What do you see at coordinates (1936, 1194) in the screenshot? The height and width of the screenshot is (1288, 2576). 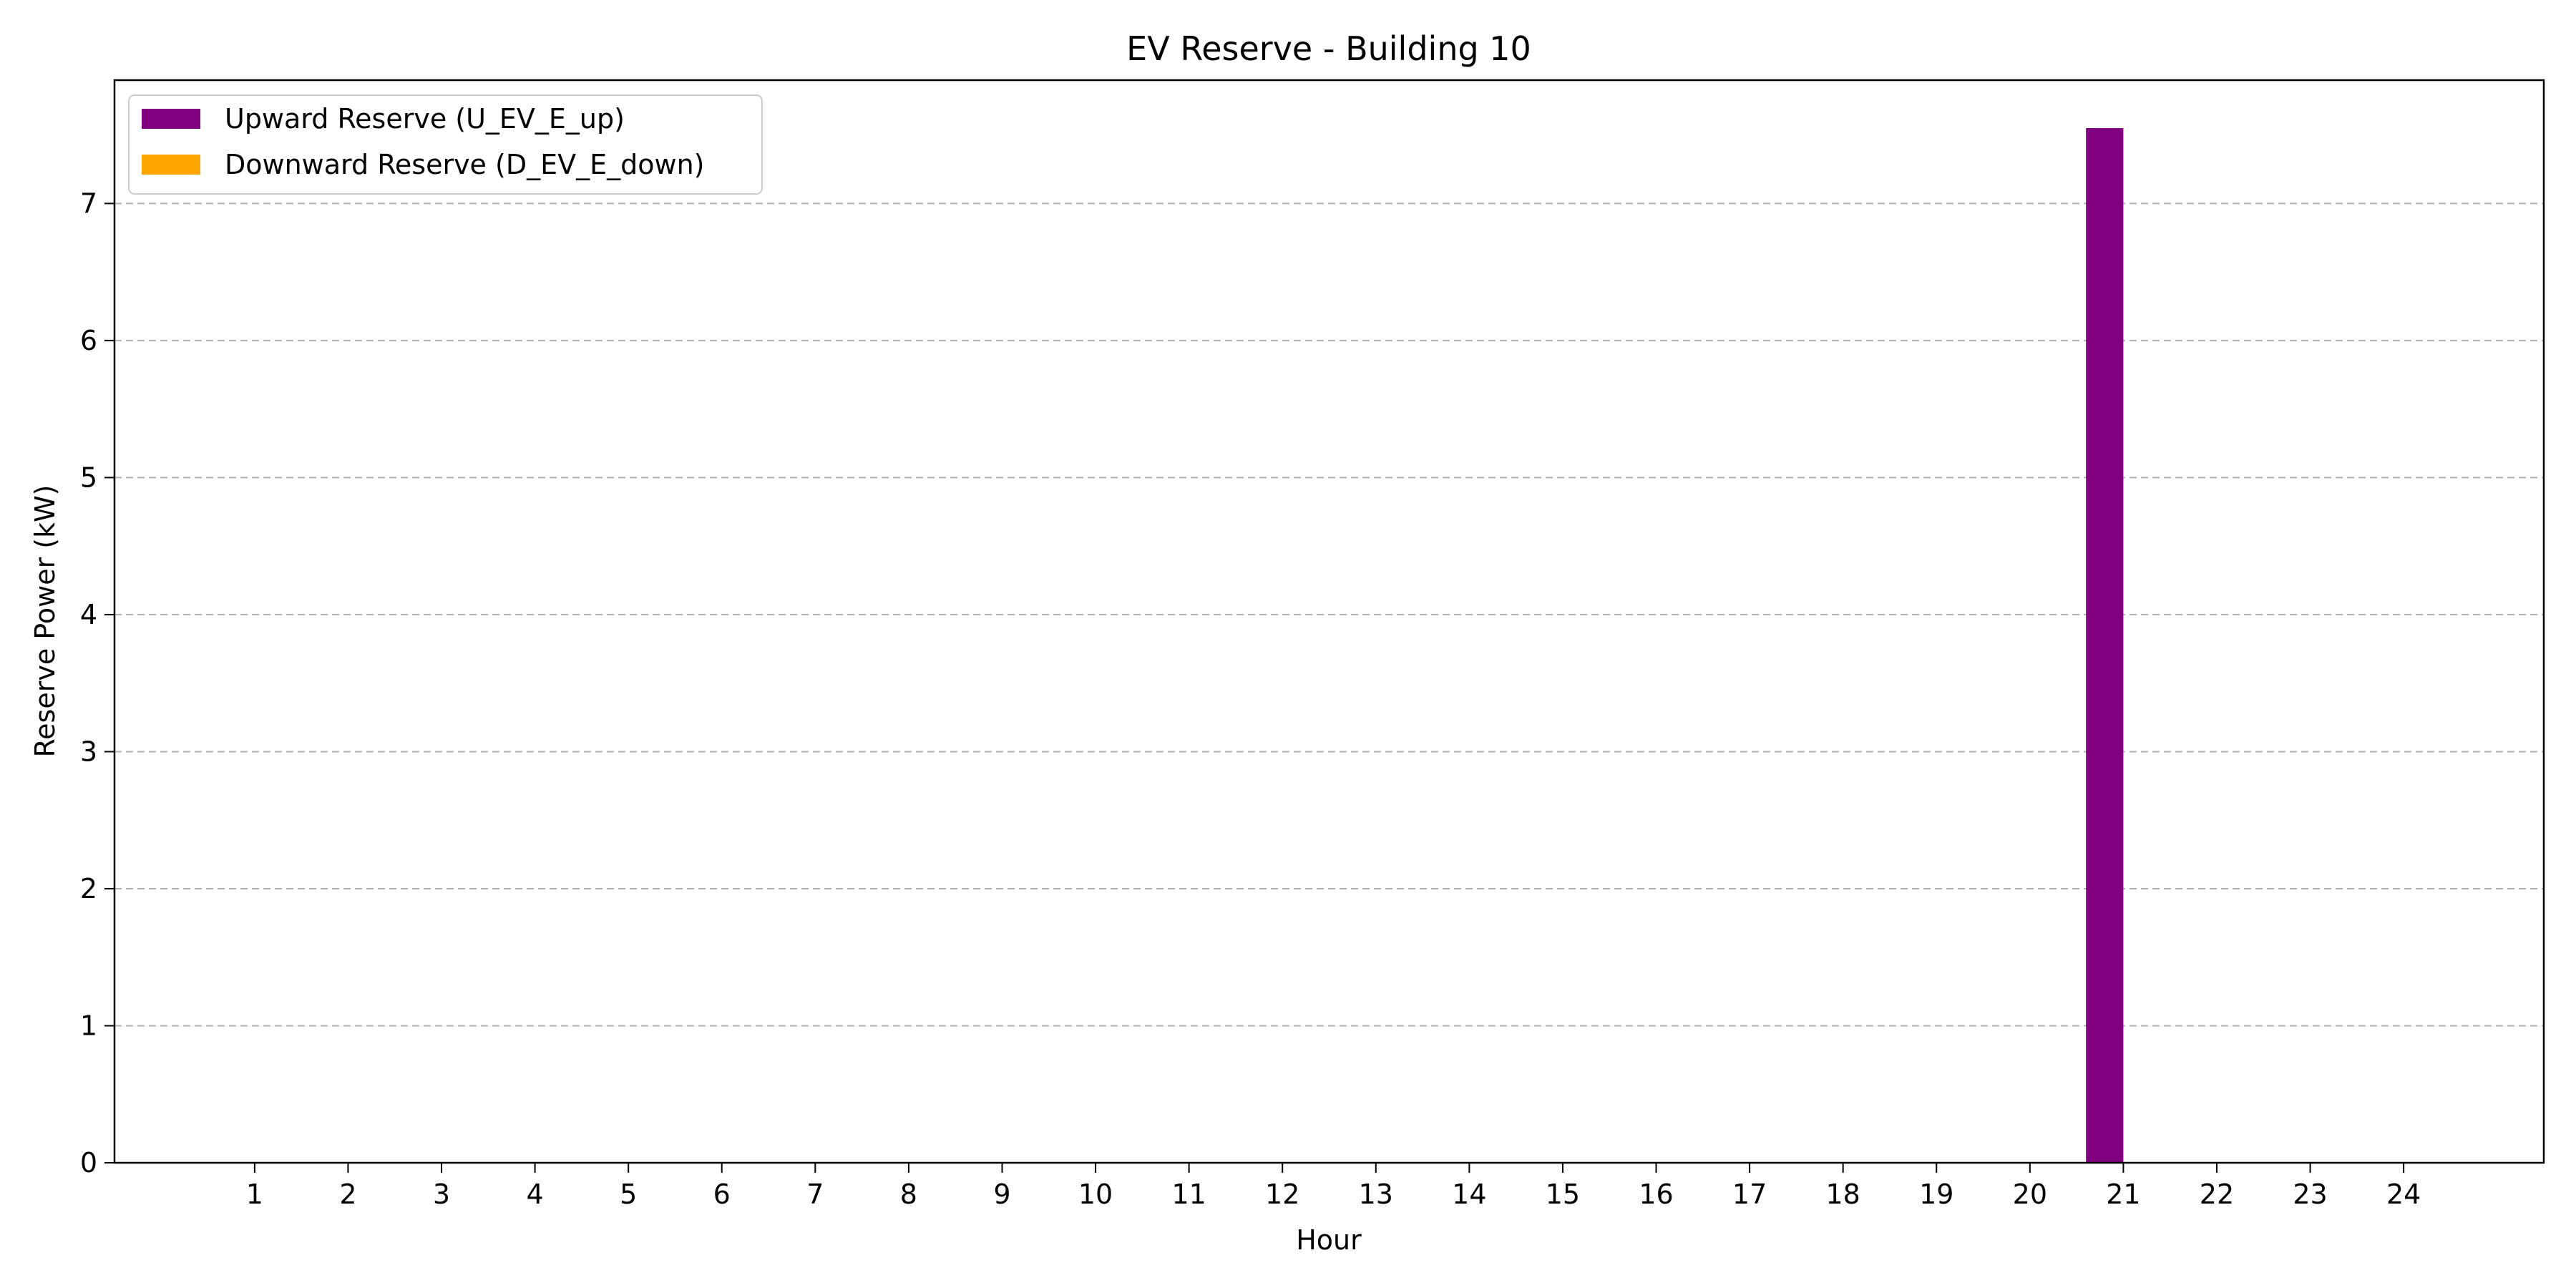 I see `x-tick-label: 19` at bounding box center [1936, 1194].